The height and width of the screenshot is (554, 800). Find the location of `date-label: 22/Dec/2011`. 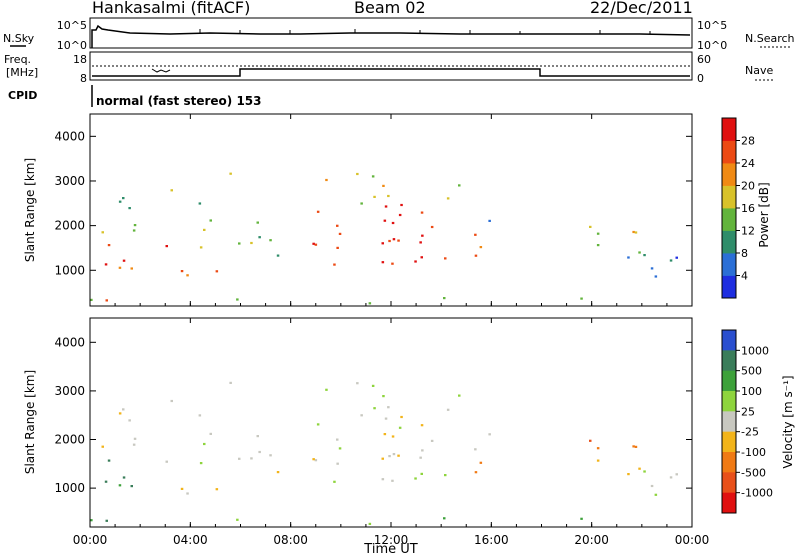

date-label: 22/Dec/2011 is located at coordinates (641, 8).